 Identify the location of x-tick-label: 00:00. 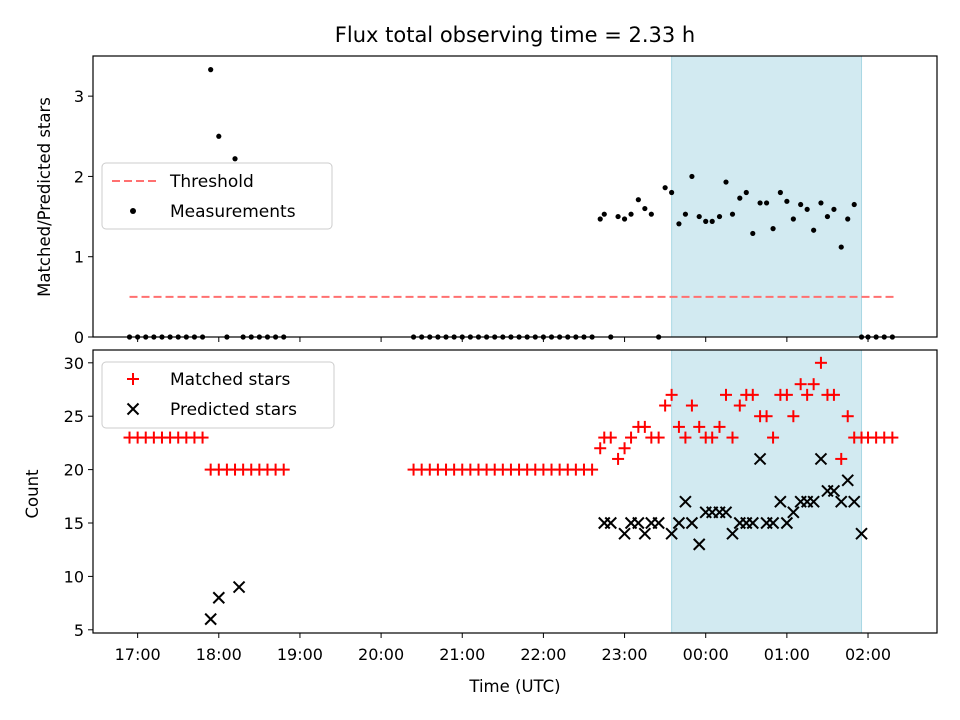
(706, 654).